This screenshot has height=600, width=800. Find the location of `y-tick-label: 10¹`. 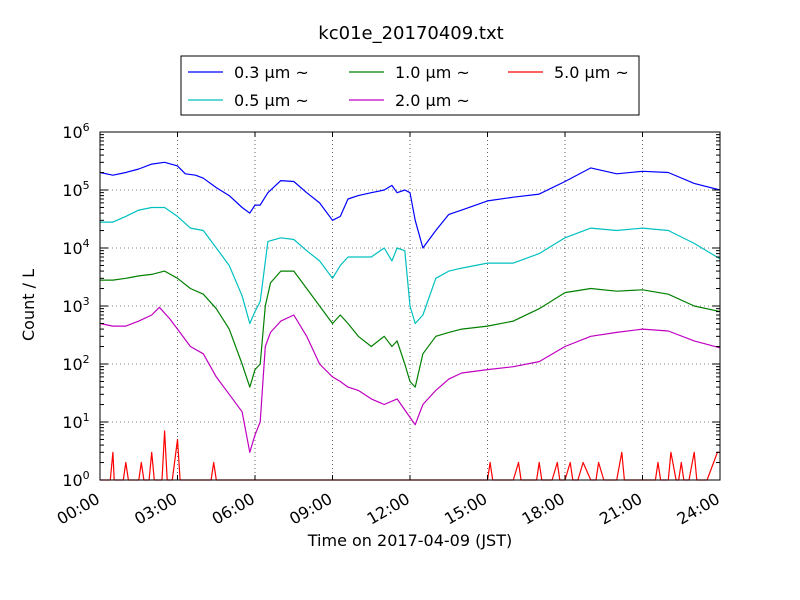

y-tick-label: 10¹ is located at coordinates (75, 421).